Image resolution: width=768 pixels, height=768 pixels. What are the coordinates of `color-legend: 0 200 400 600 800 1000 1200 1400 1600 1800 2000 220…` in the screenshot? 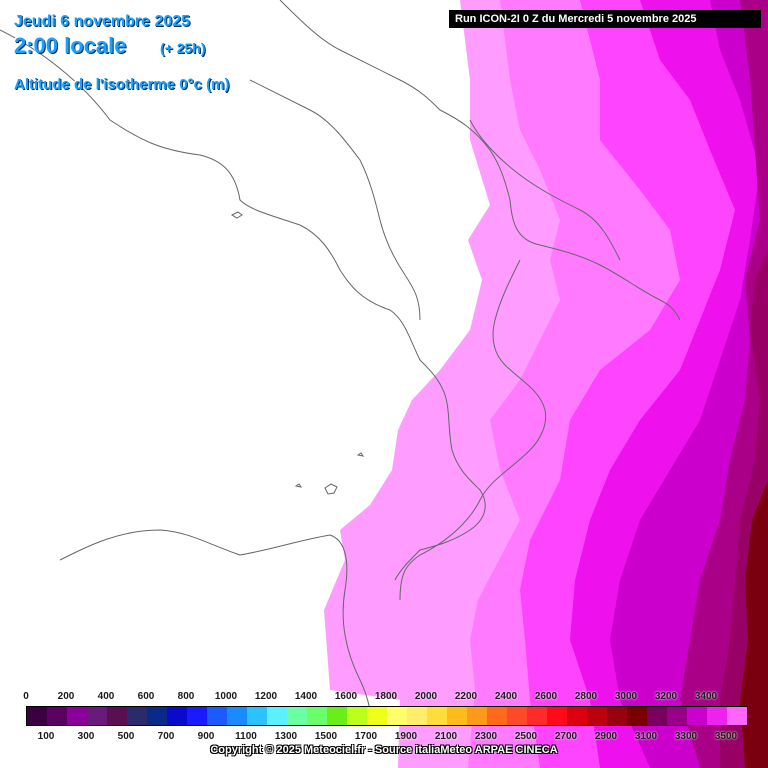 It's located at (384, 727).